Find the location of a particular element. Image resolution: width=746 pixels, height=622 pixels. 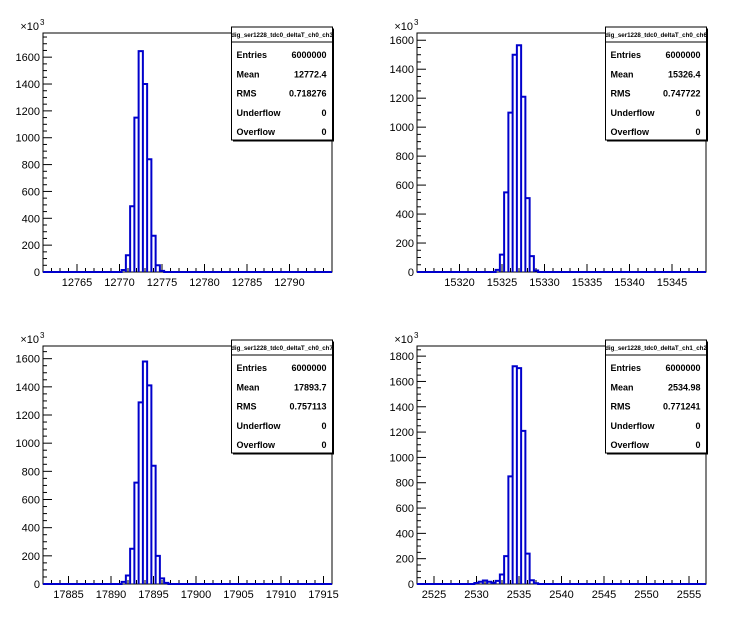

x-tick-label: 2535 is located at coordinates (519, 595).